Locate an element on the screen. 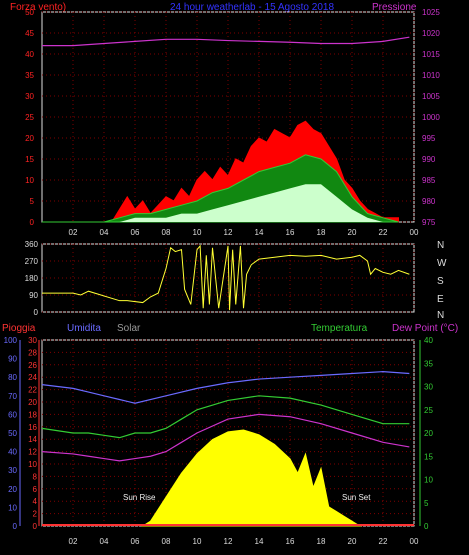 The image size is (469, 555). compass-labels: N W S E N is located at coordinates (442, 280).